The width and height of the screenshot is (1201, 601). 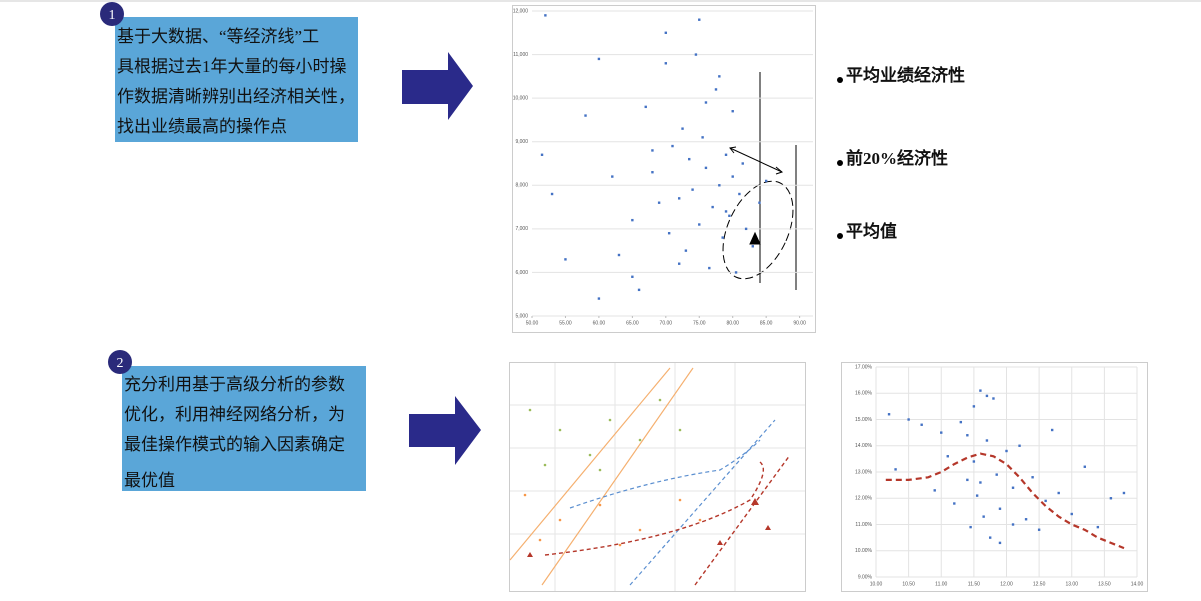 I want to click on y-tick-label: 7,000, so click(x=521, y=229).